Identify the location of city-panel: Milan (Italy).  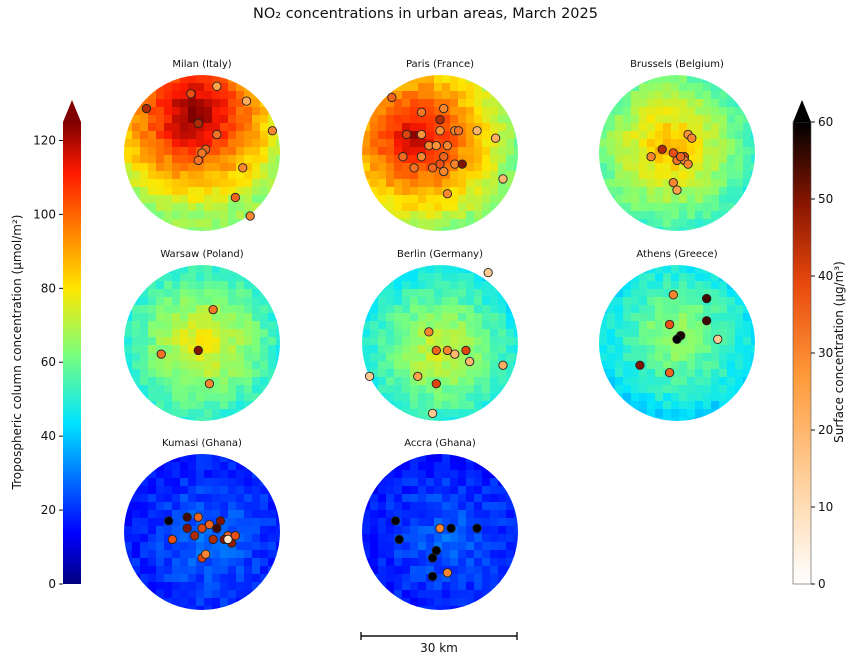
(202, 145).